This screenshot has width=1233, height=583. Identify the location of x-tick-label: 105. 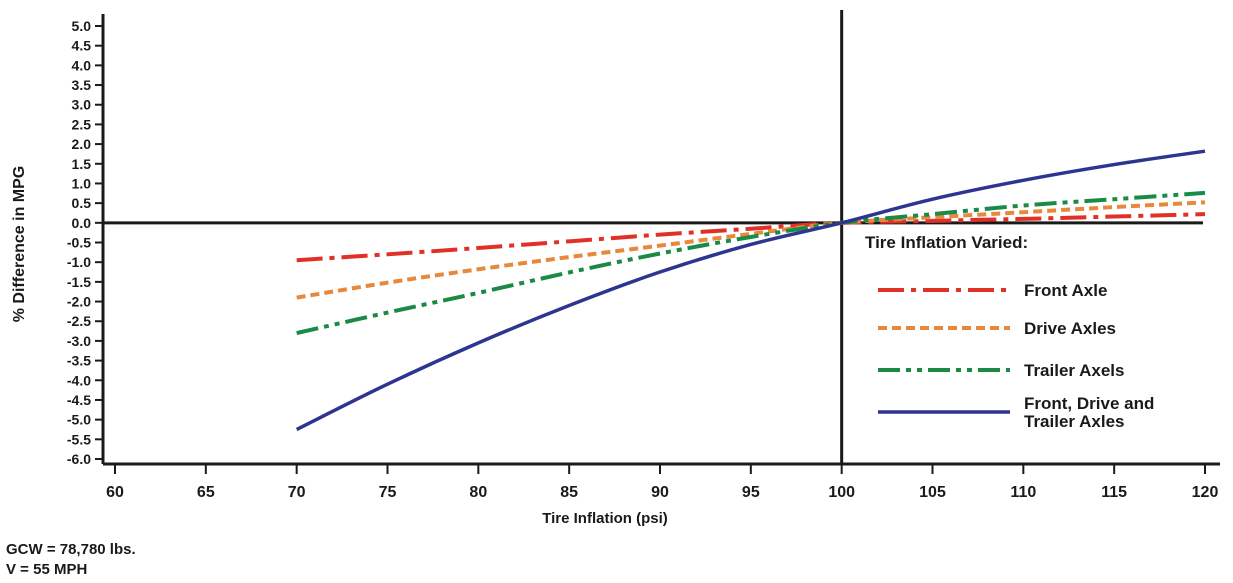
(932, 492).